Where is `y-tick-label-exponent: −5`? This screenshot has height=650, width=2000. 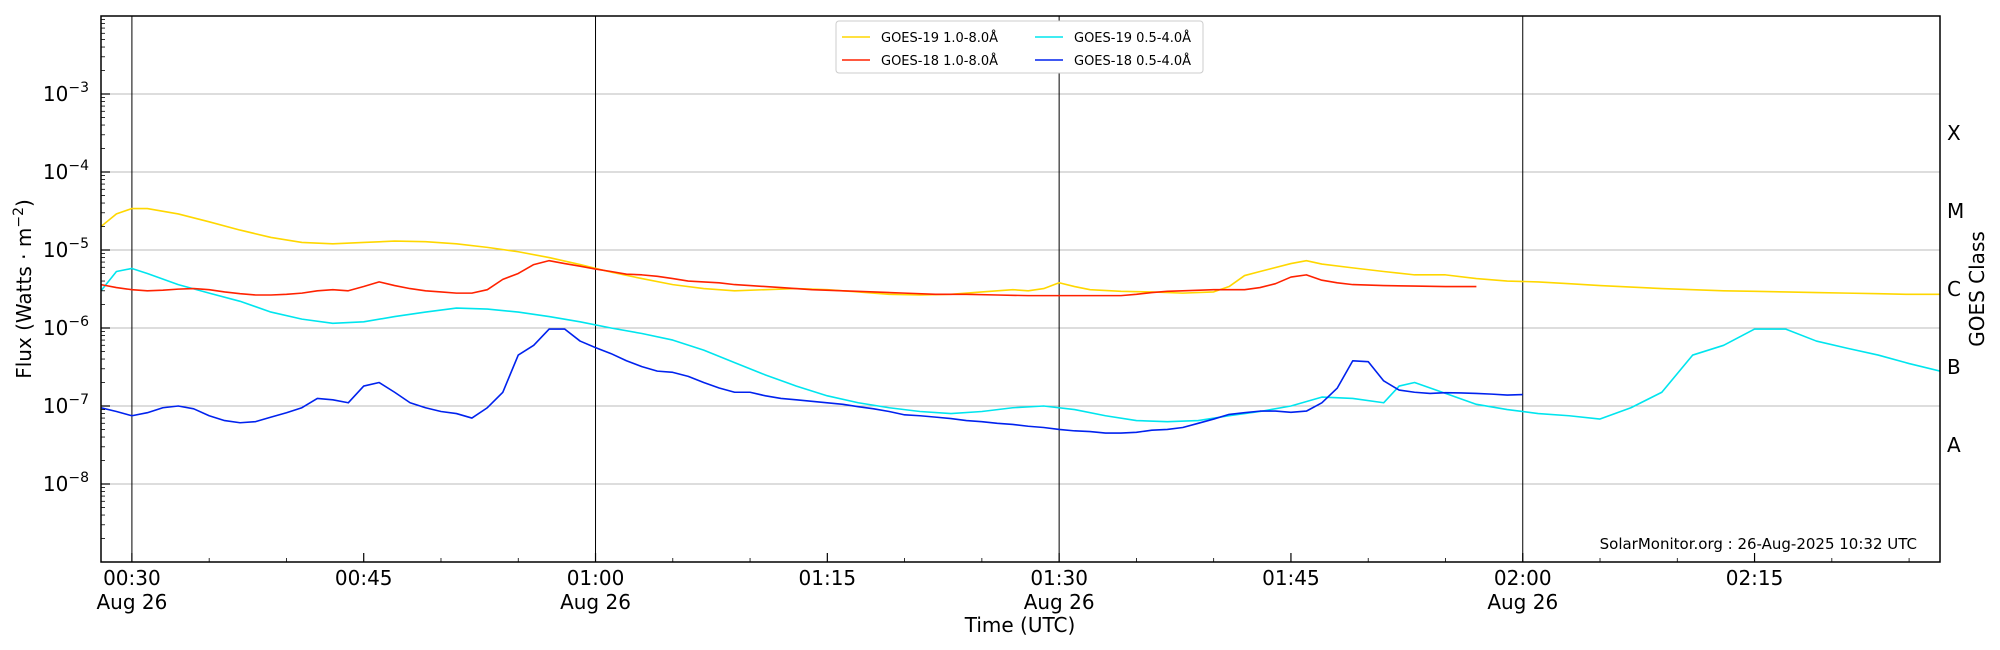 y-tick-label-exponent: −5 is located at coordinates (78, 244).